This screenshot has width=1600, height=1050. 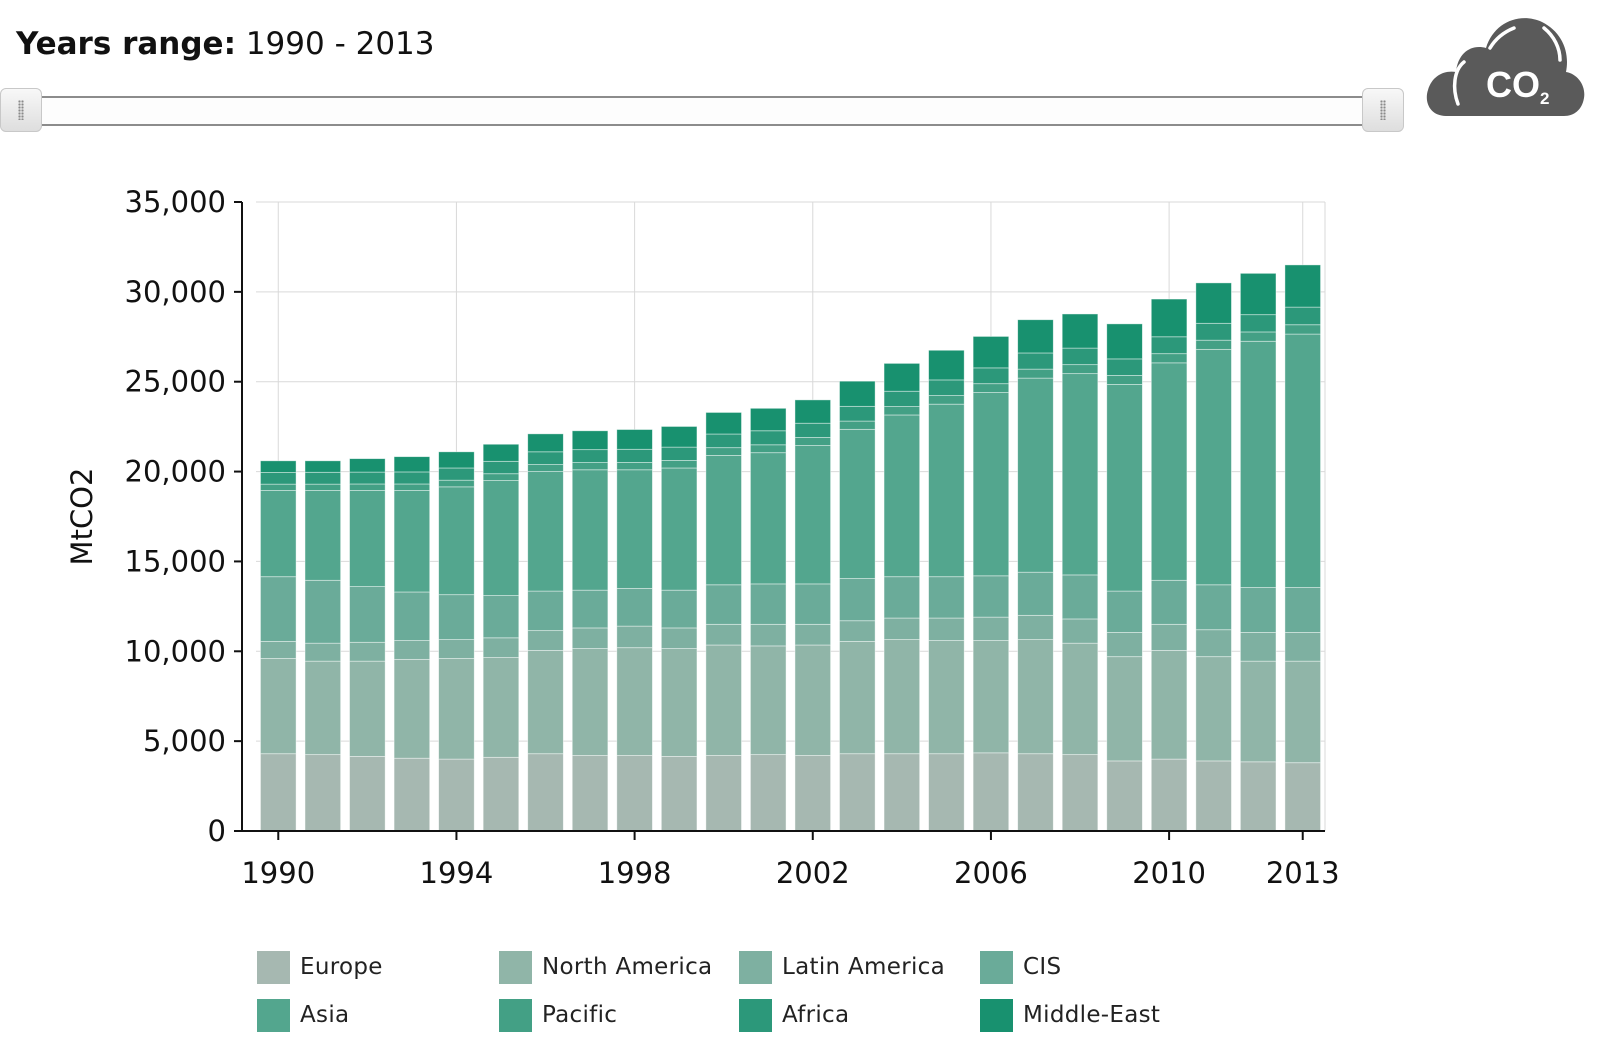 I want to click on legend-item: Africa, so click(x=794, y=1015).